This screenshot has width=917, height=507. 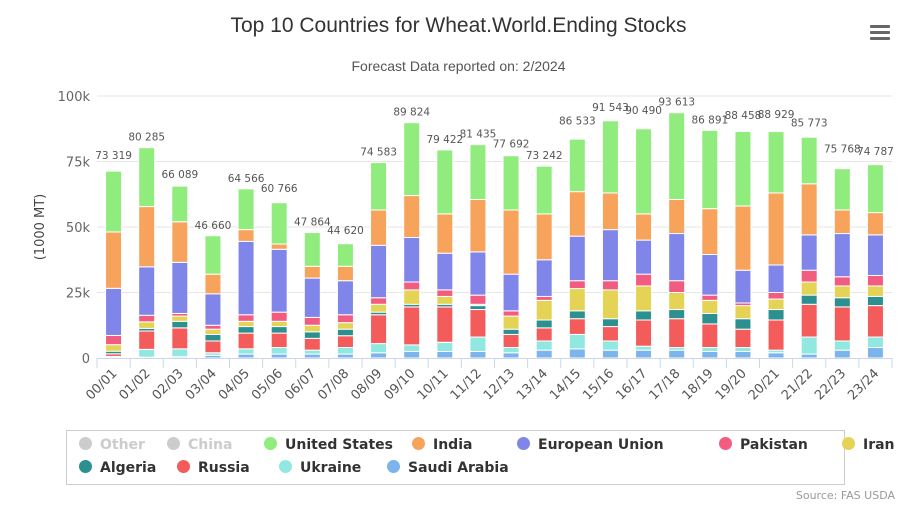 I want to click on legend-item-european-union: European Union, so click(x=590, y=445).